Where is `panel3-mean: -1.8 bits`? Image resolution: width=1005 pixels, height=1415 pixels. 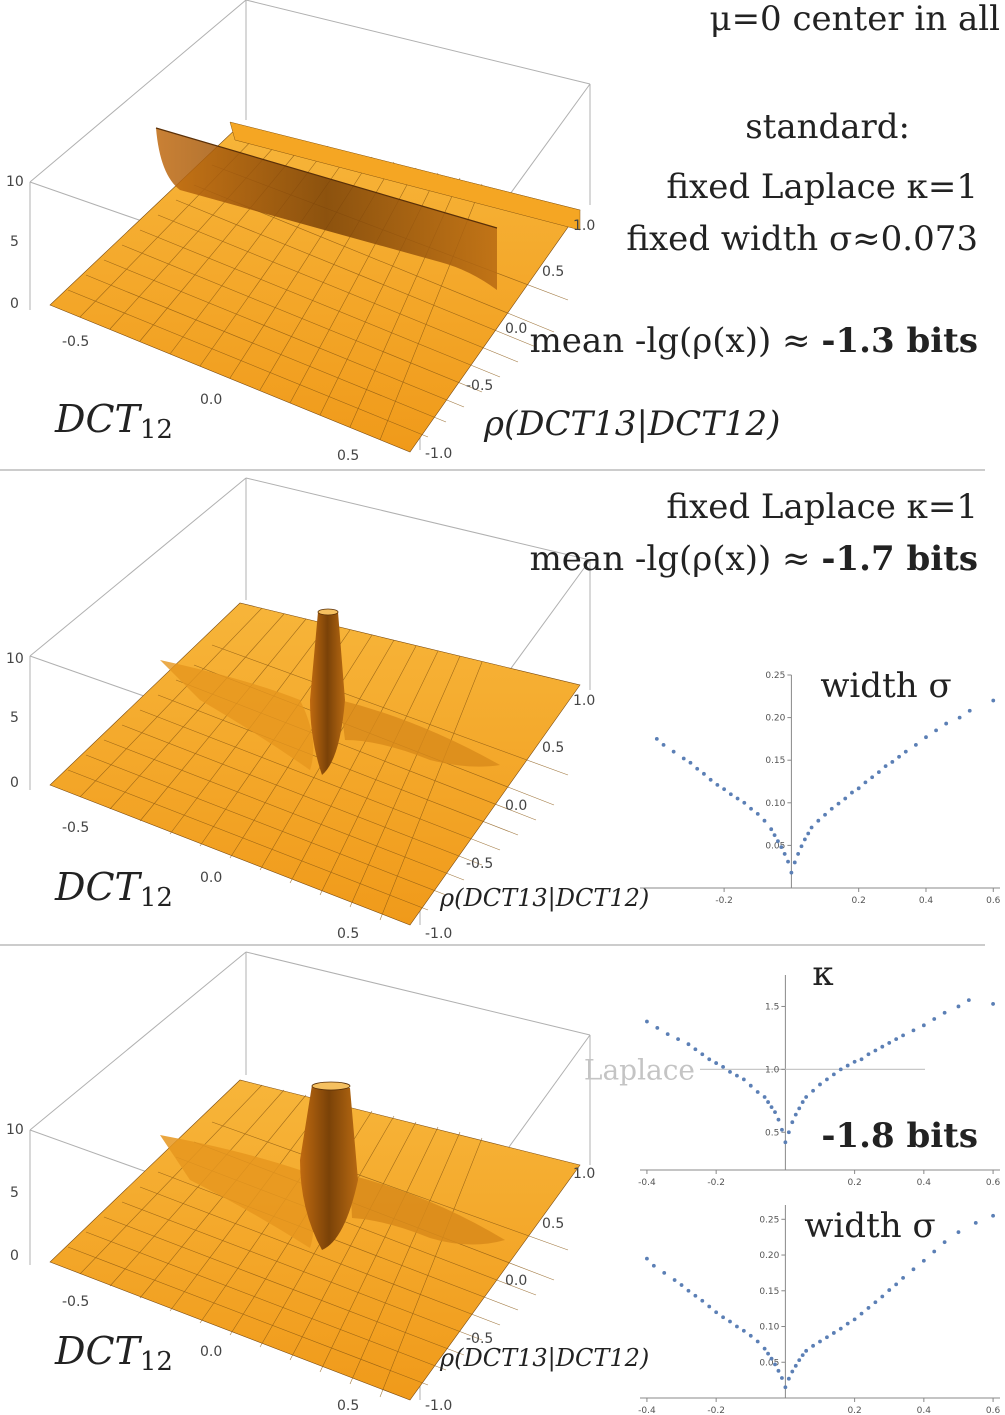 panel3-mean: -1.8 bits is located at coordinates (899, 1136).